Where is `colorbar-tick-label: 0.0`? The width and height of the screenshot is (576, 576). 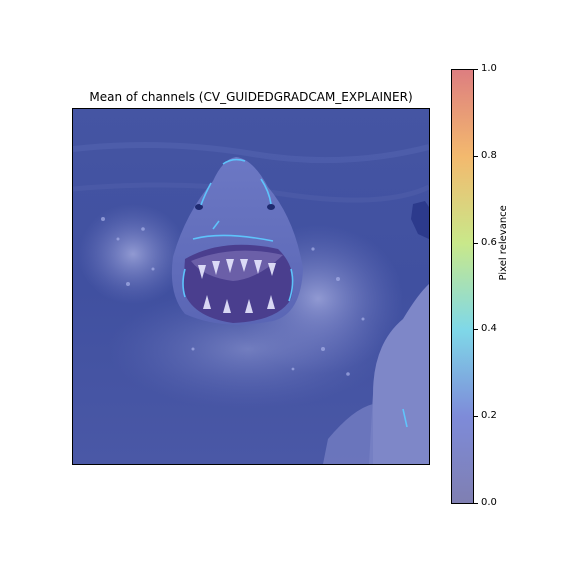
colorbar-tick-label: 0.0 is located at coordinates (489, 502).